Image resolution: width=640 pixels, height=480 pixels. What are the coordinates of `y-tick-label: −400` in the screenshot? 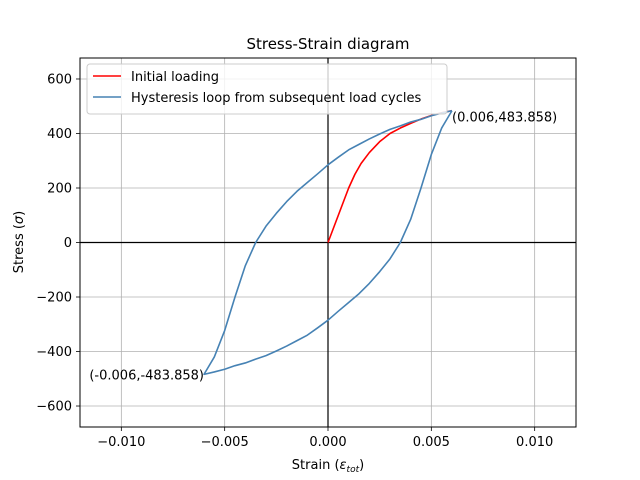 It's located at (54, 352).